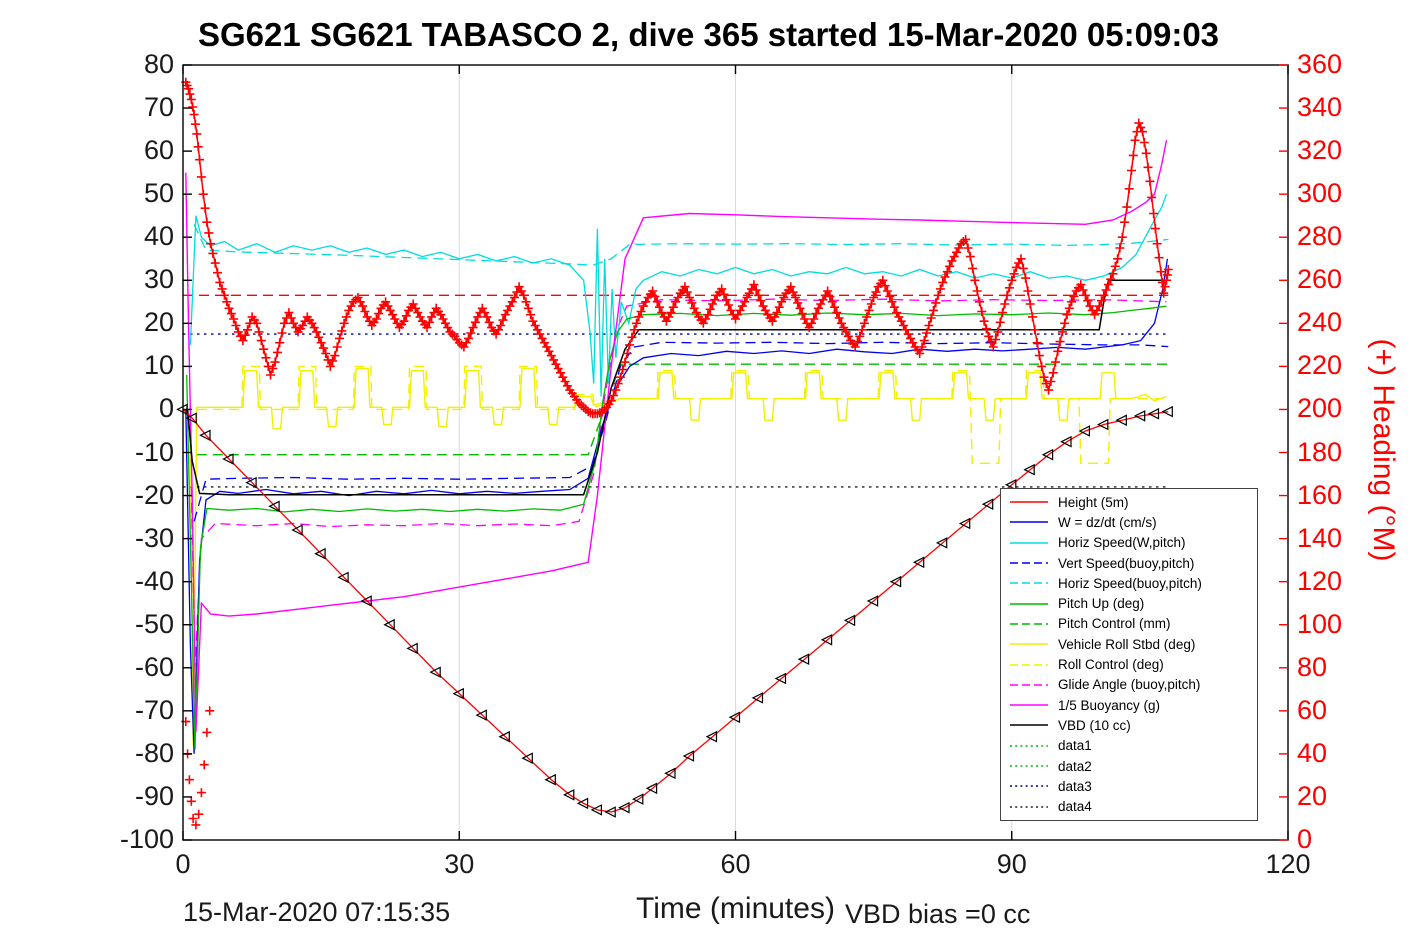 This screenshot has height=945, width=1417. What do you see at coordinates (158, 193) in the screenshot?
I see `y-tick-label: 50` at bounding box center [158, 193].